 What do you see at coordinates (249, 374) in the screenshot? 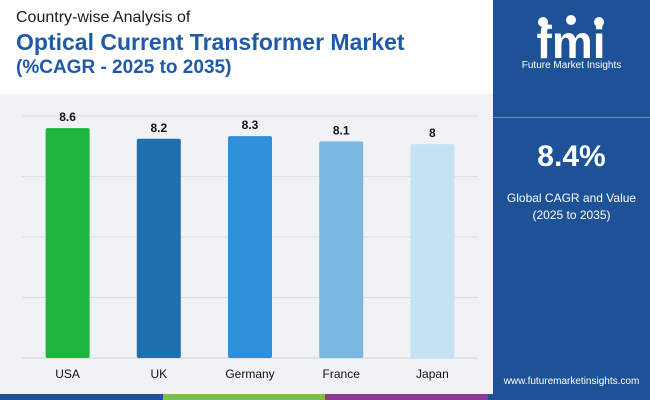
I see `tick-label-germany: Germany` at bounding box center [249, 374].